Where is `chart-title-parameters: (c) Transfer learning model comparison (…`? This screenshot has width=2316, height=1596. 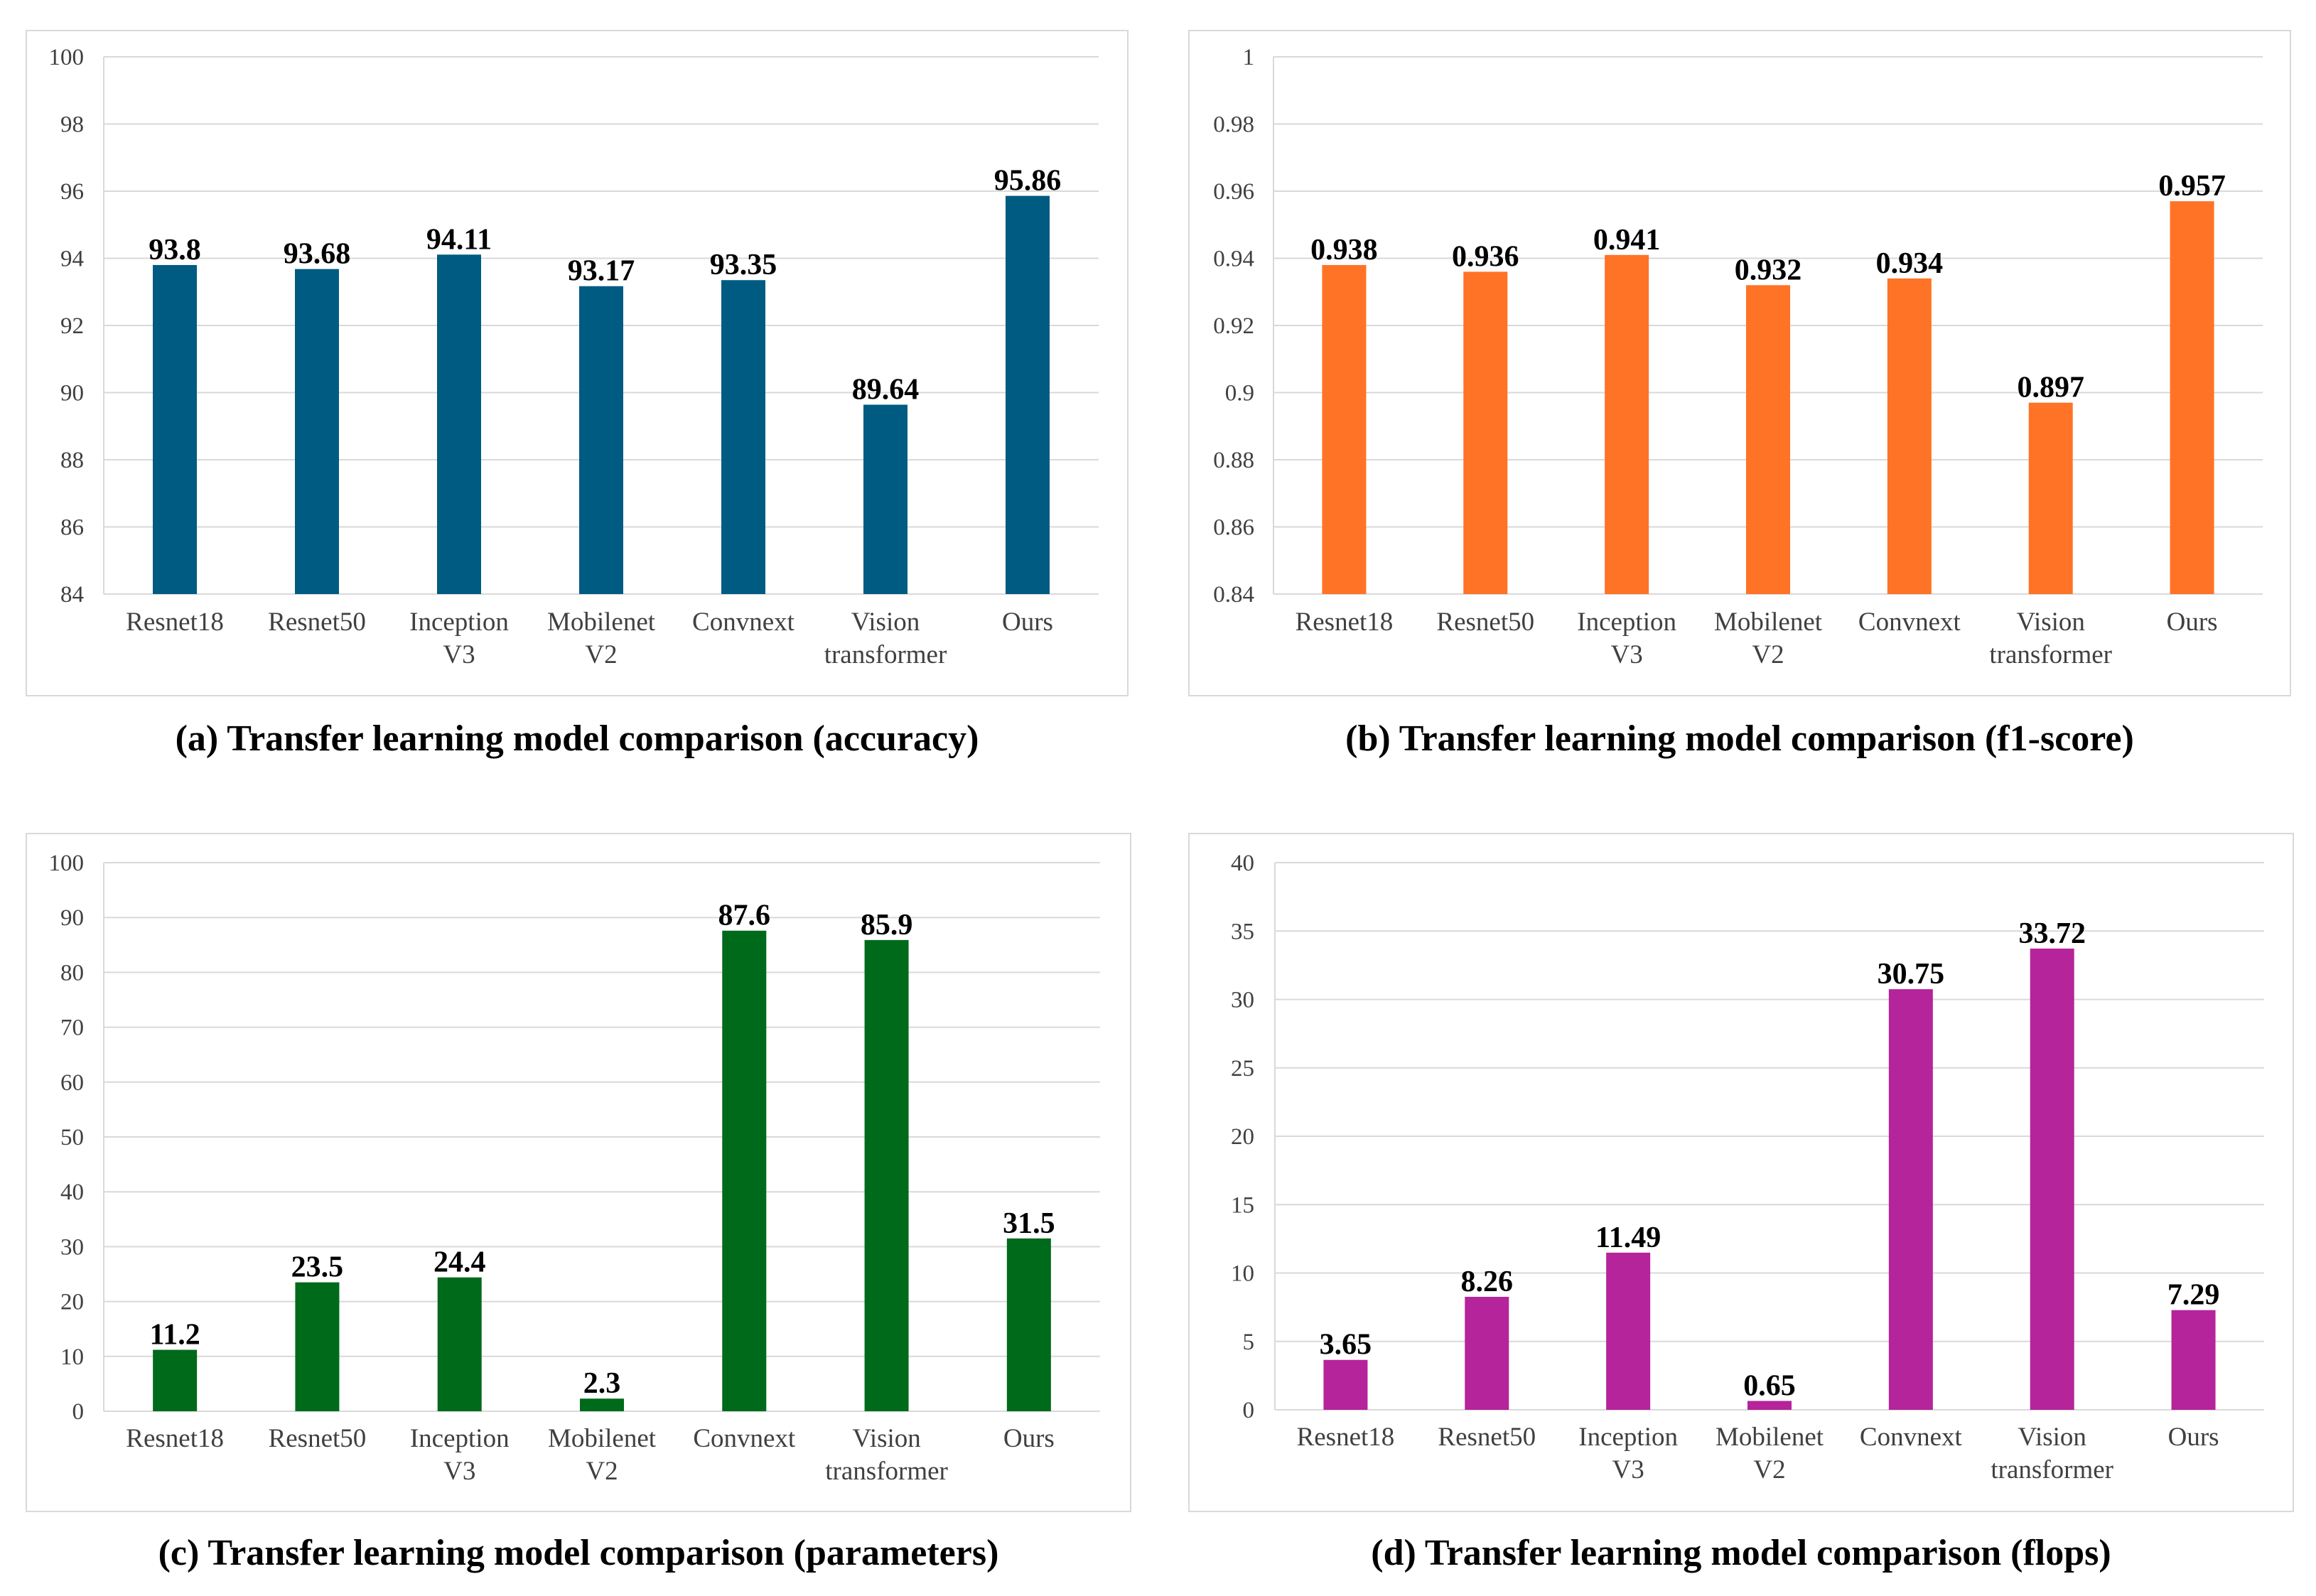
chart-title-parameters: (c) Transfer learning model comparison (… is located at coordinates (578, 1553).